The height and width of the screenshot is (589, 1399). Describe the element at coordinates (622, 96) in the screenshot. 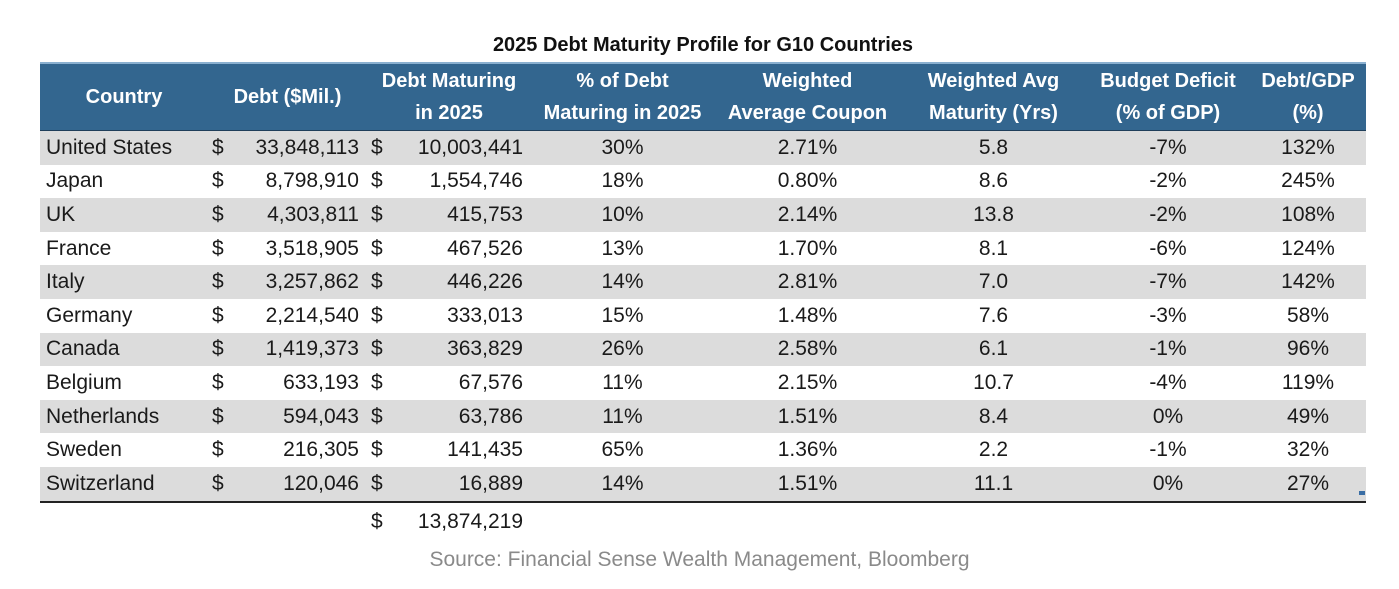

I see `column-header: % of Debt Maturing in 2025` at that location.